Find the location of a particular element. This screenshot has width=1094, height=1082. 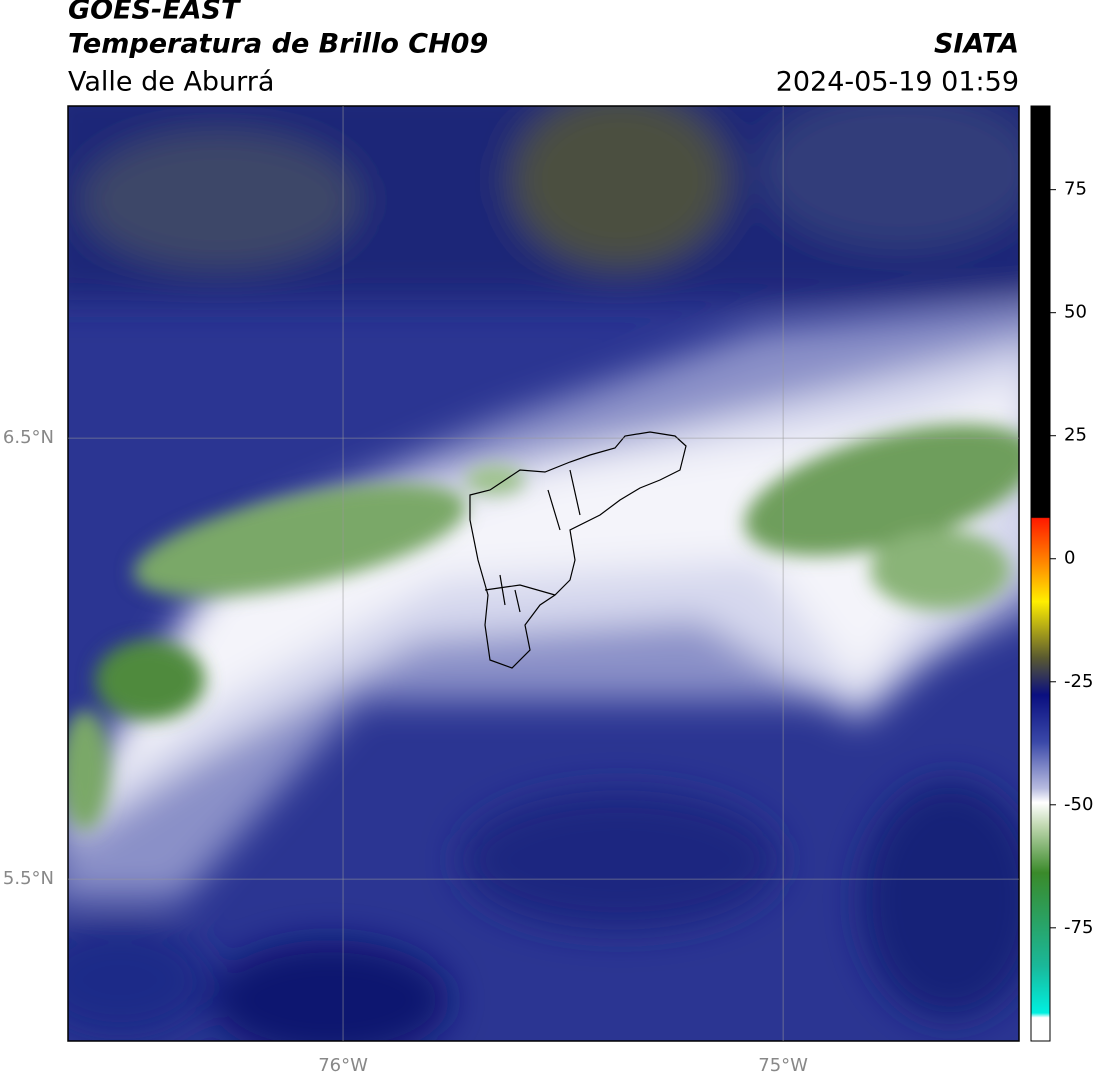

basin-outline is located at coordinates (578, 550).